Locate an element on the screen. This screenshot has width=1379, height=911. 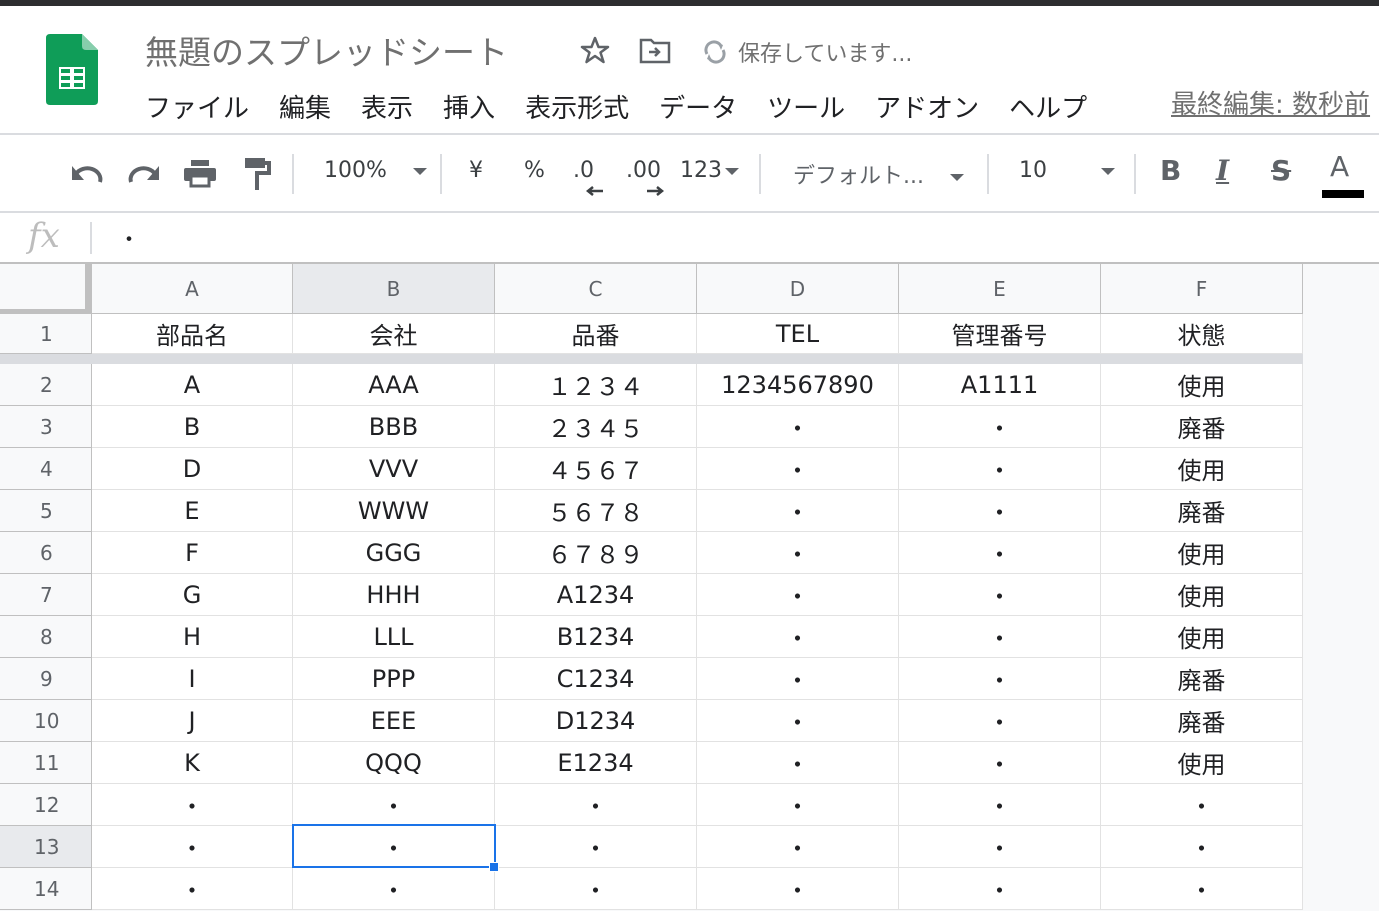
decrease-decimal-button: .0 is located at coordinates (583, 170).